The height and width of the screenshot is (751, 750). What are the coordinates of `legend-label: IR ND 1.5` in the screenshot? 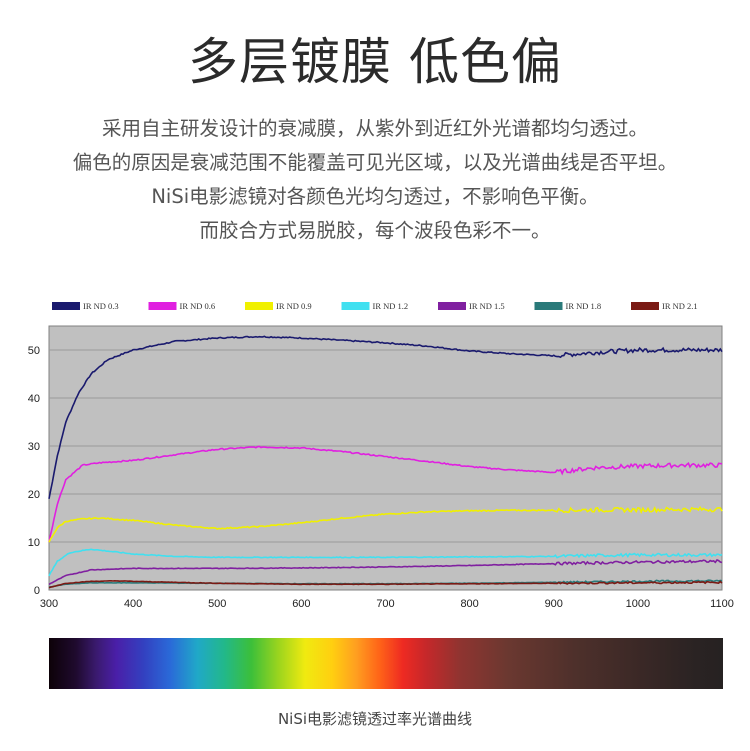 It's located at (487, 306).